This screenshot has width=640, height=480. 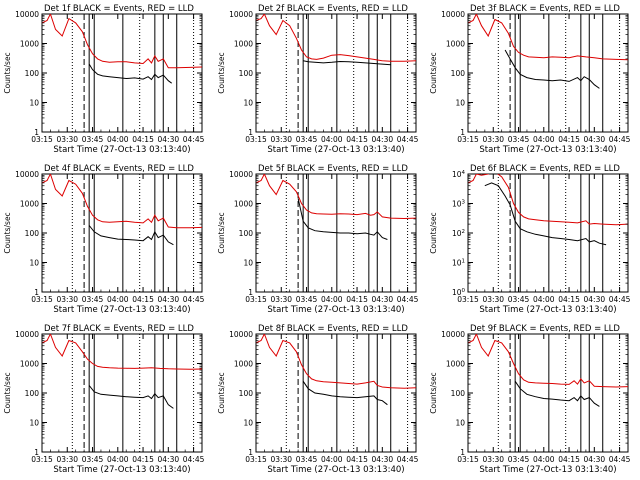 What do you see at coordinates (458, 263) in the screenshot?
I see `y-tick-label: 101` at bounding box center [458, 263].